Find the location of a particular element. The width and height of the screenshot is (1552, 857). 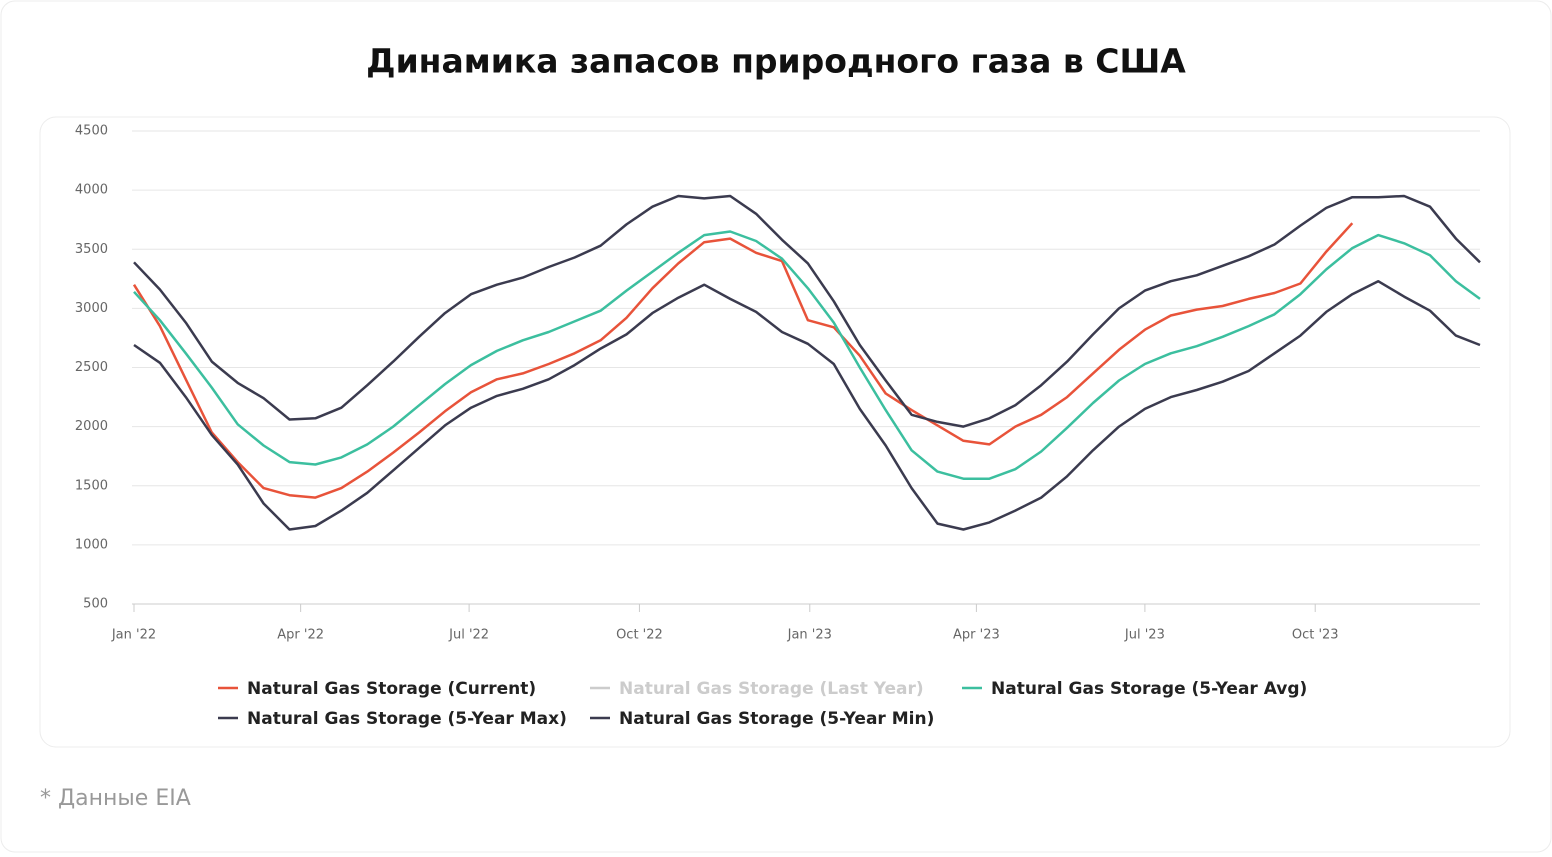

x-tick-label: Oct '23 is located at coordinates (1315, 635).